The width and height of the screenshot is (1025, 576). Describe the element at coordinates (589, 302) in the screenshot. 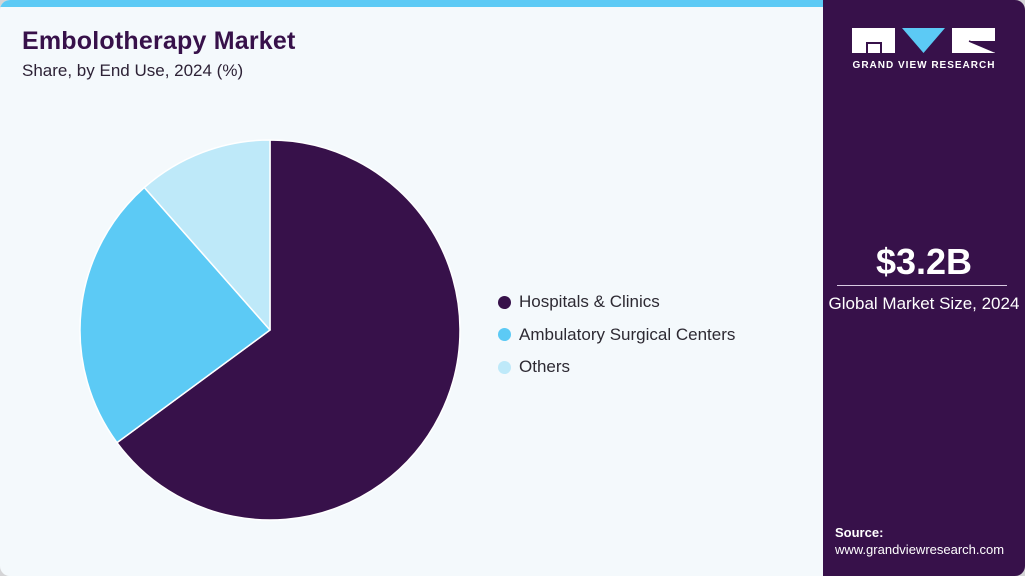

I see `legend-label: Hospitals & Clinics` at that location.